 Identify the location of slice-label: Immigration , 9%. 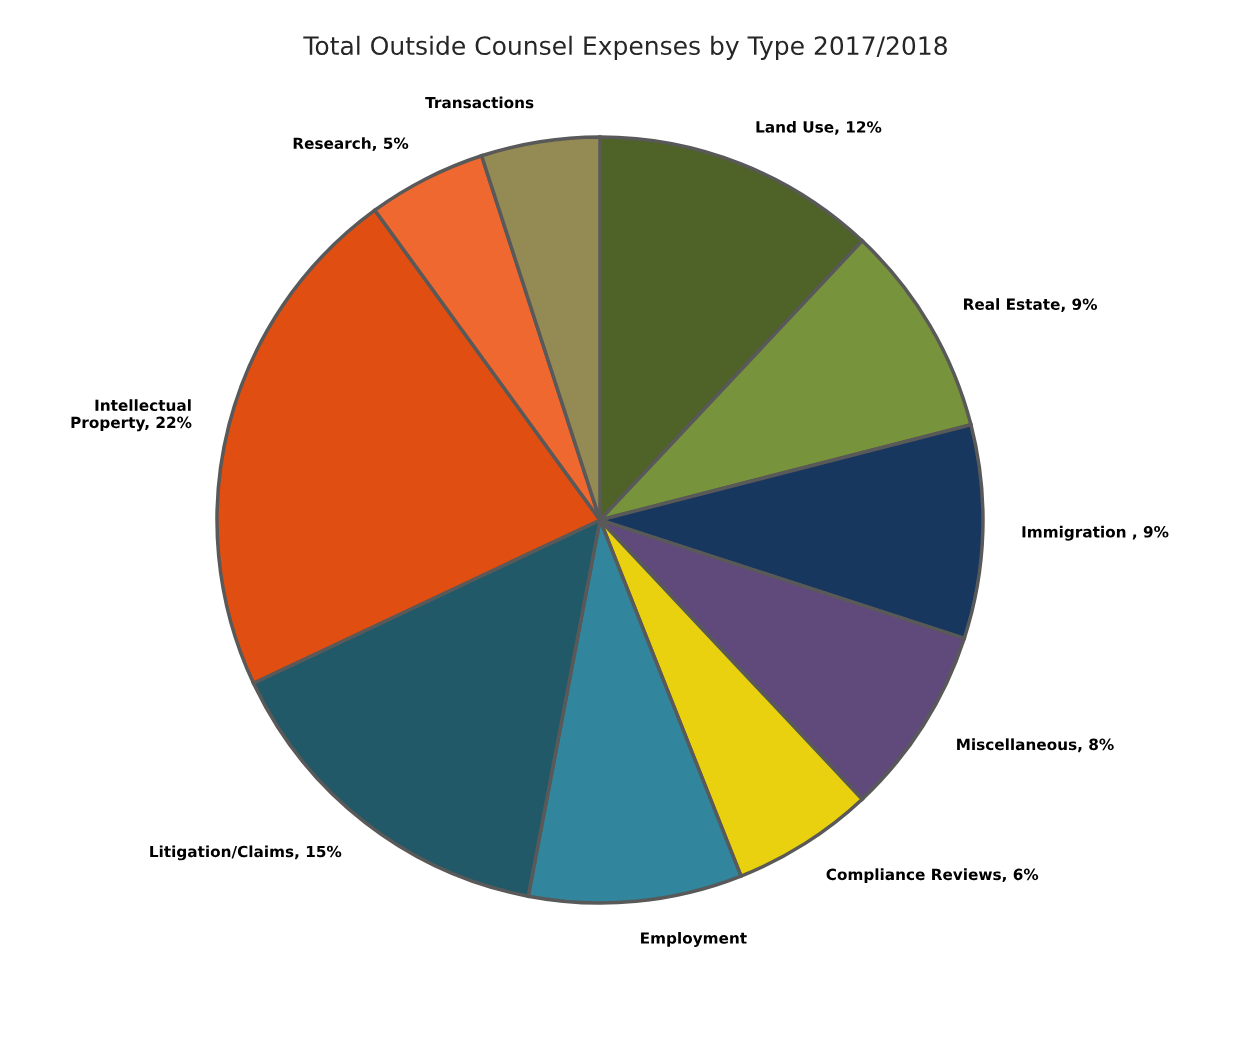
(1095, 533).